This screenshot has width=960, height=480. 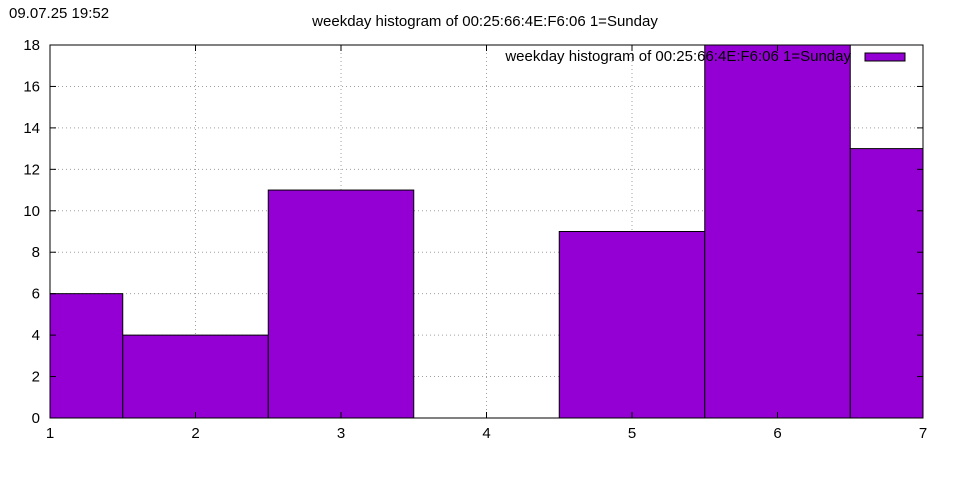 What do you see at coordinates (50, 433) in the screenshot?
I see `x-tick-label: 1` at bounding box center [50, 433].